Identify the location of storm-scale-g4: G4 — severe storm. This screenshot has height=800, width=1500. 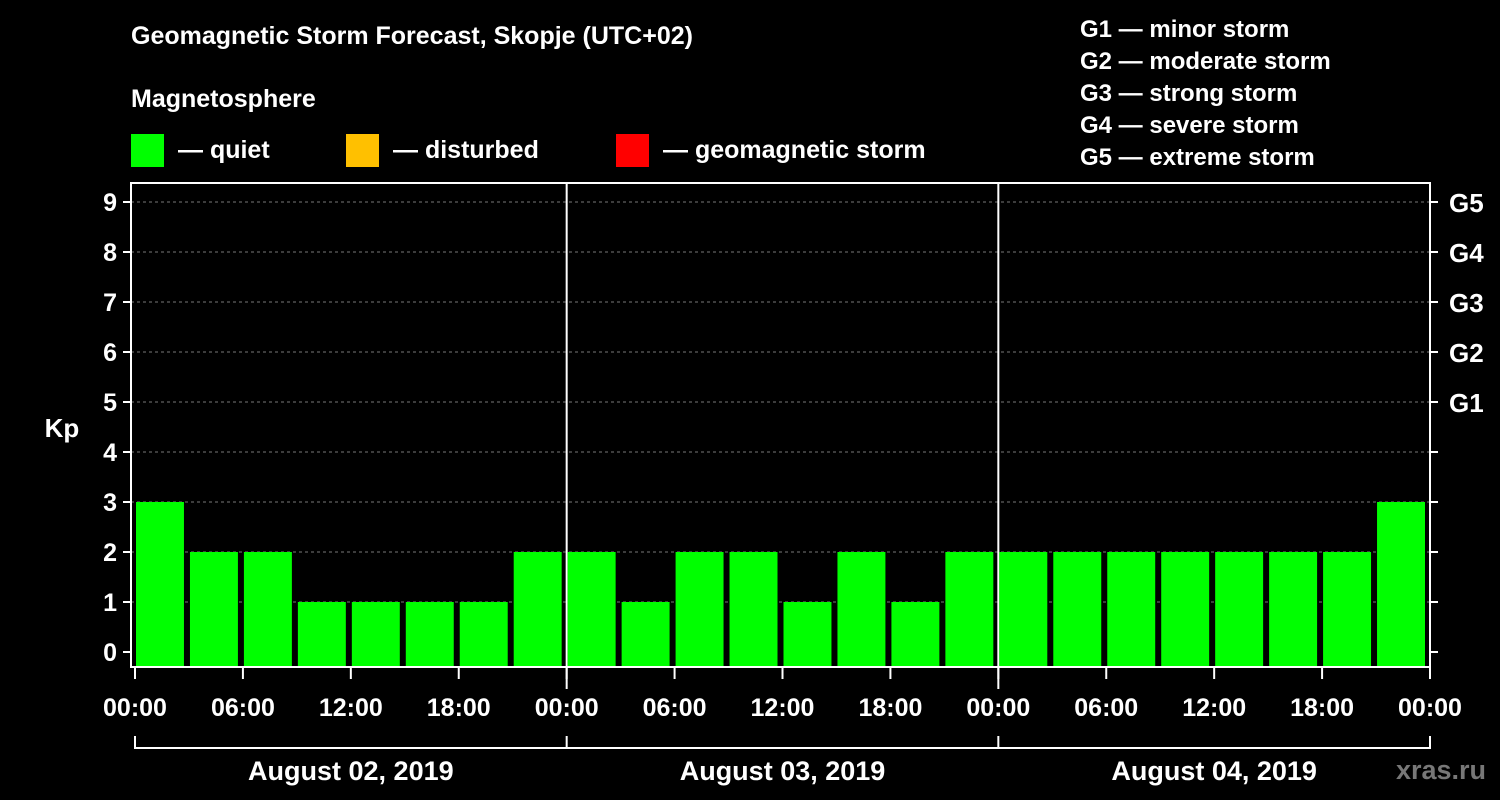
(1189, 125).